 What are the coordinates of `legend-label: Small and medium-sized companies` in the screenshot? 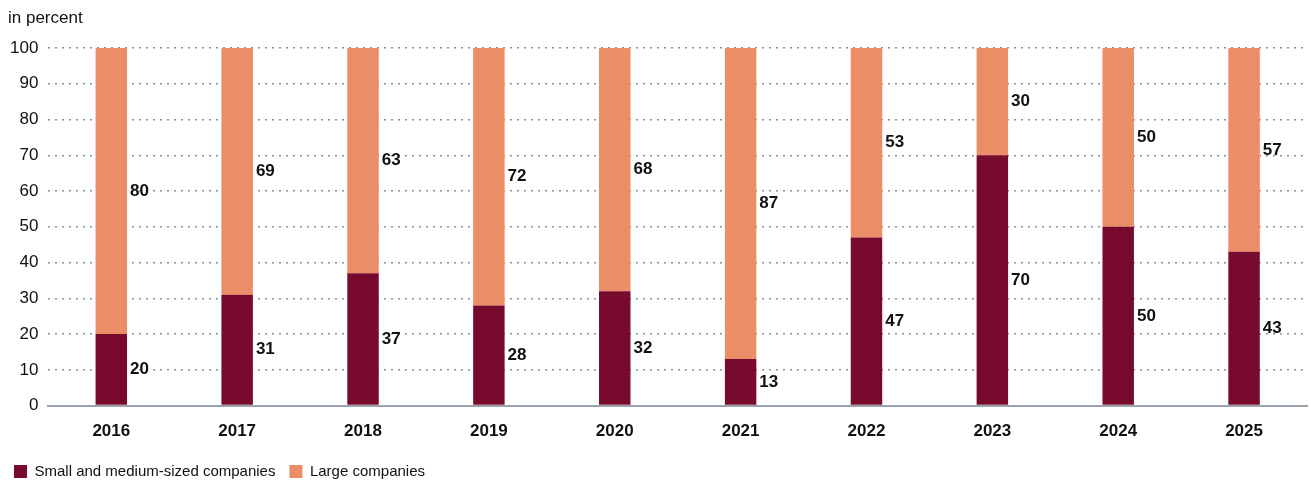 It's located at (155, 470).